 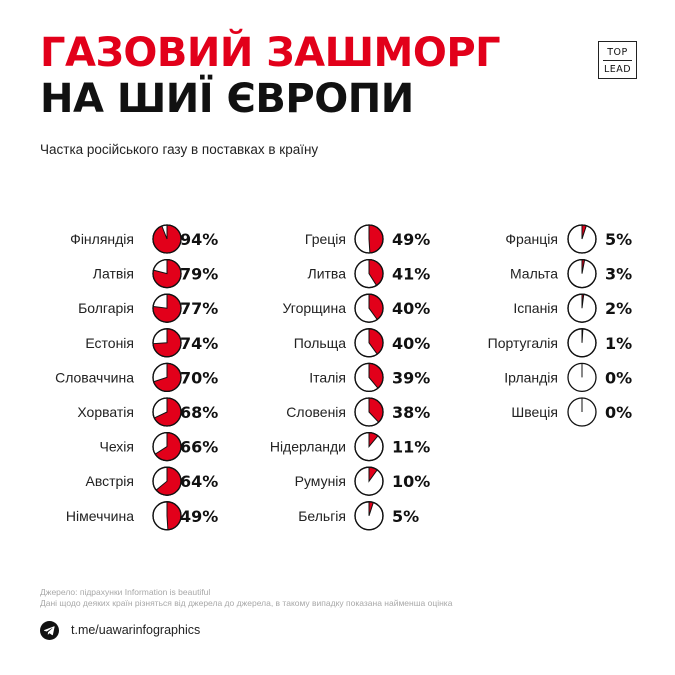 What do you see at coordinates (362, 343) in the screenshot?
I see `pie-row: Польща 40%` at bounding box center [362, 343].